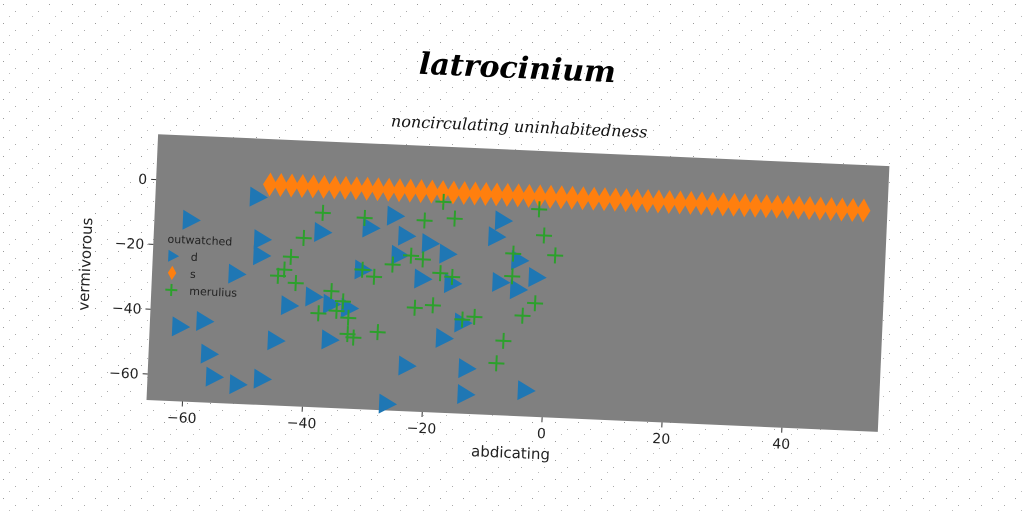 This screenshot has width=1024, height=512. Describe the element at coordinates (194, 257) in the screenshot. I see `legend-label-d: d` at that location.